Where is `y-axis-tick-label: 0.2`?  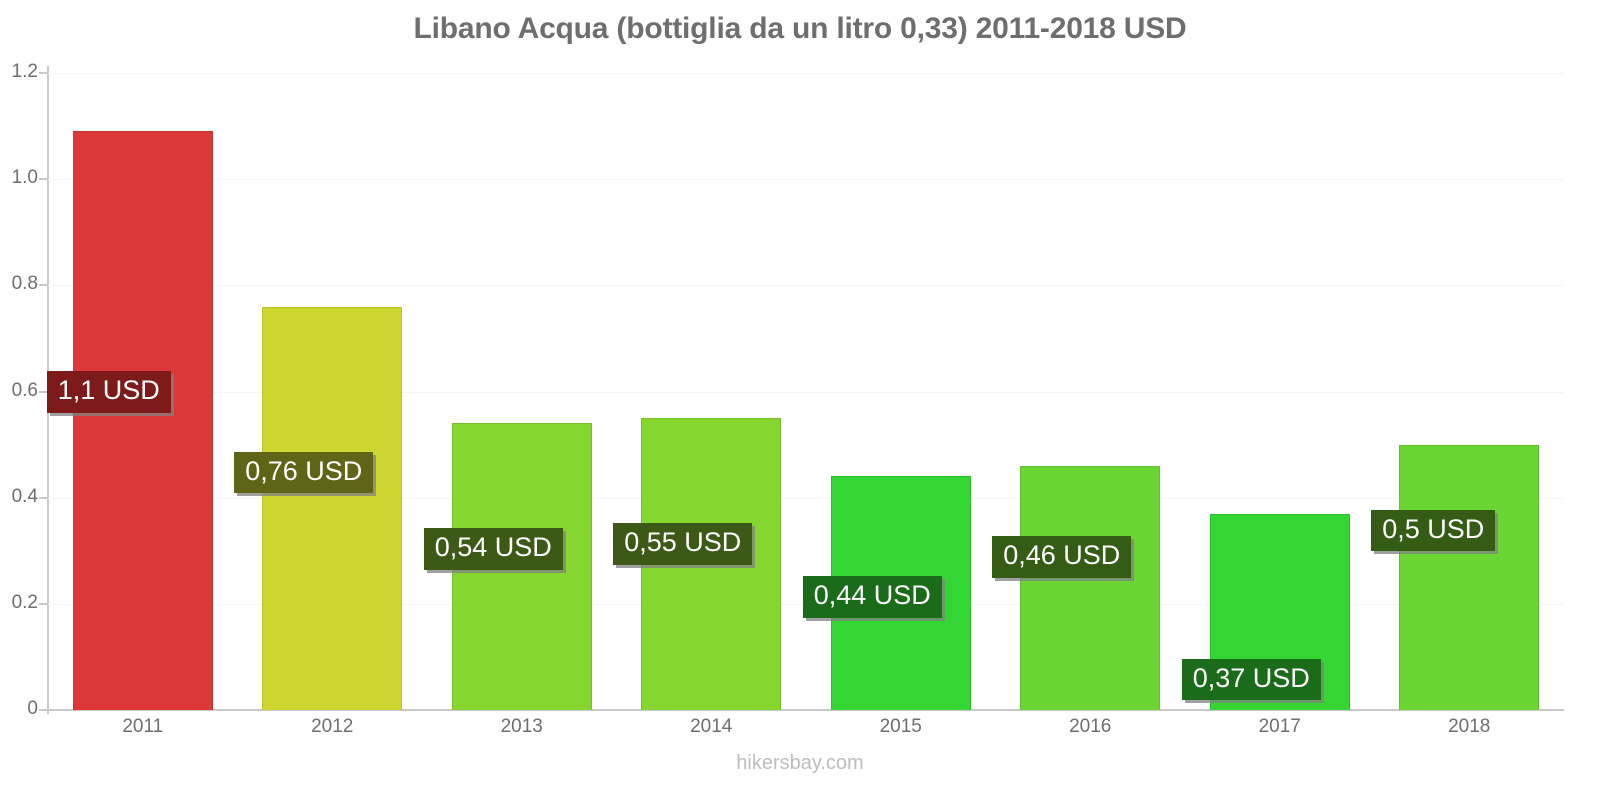
y-axis-tick-label: 0.2 is located at coordinates (24, 602).